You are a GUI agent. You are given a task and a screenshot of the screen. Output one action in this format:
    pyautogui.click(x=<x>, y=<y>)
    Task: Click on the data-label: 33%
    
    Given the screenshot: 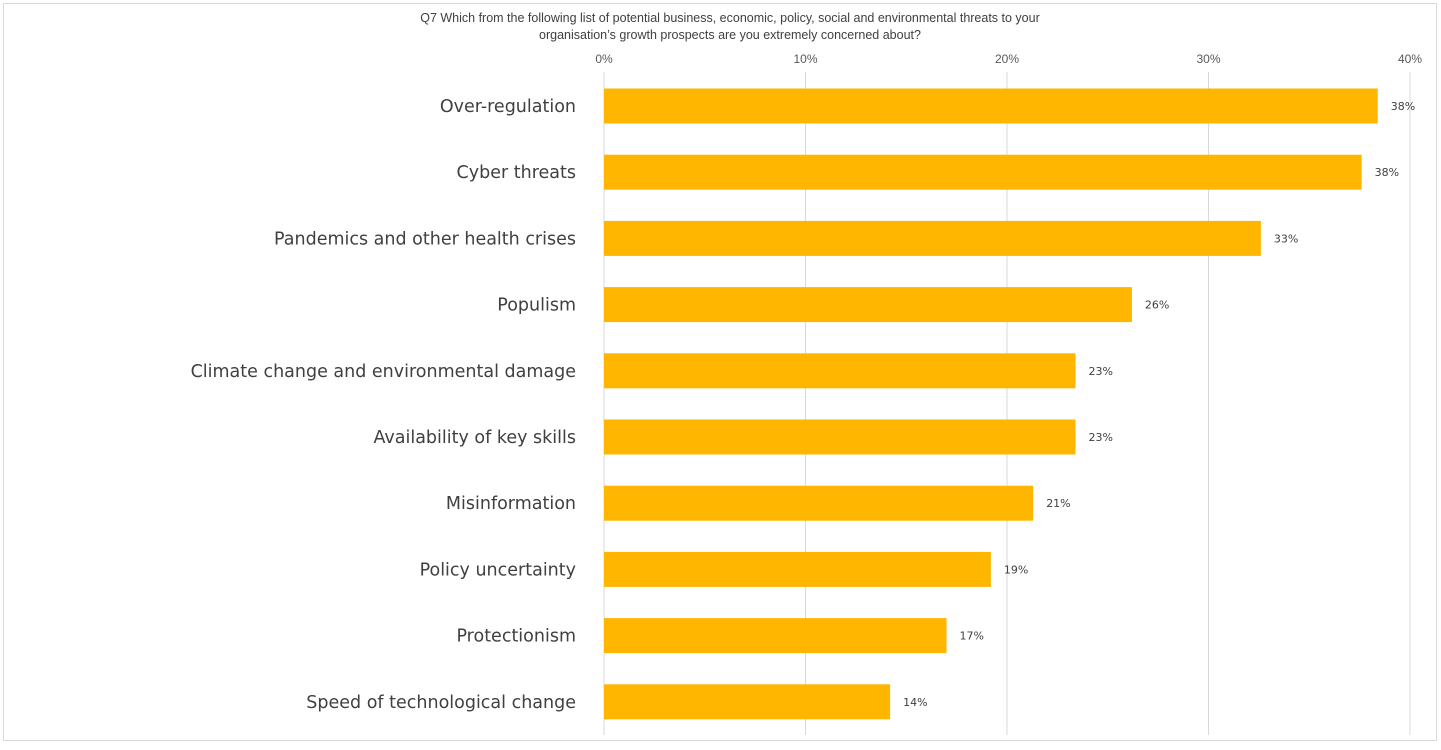 What is the action you would take?
    pyautogui.click(x=1286, y=238)
    